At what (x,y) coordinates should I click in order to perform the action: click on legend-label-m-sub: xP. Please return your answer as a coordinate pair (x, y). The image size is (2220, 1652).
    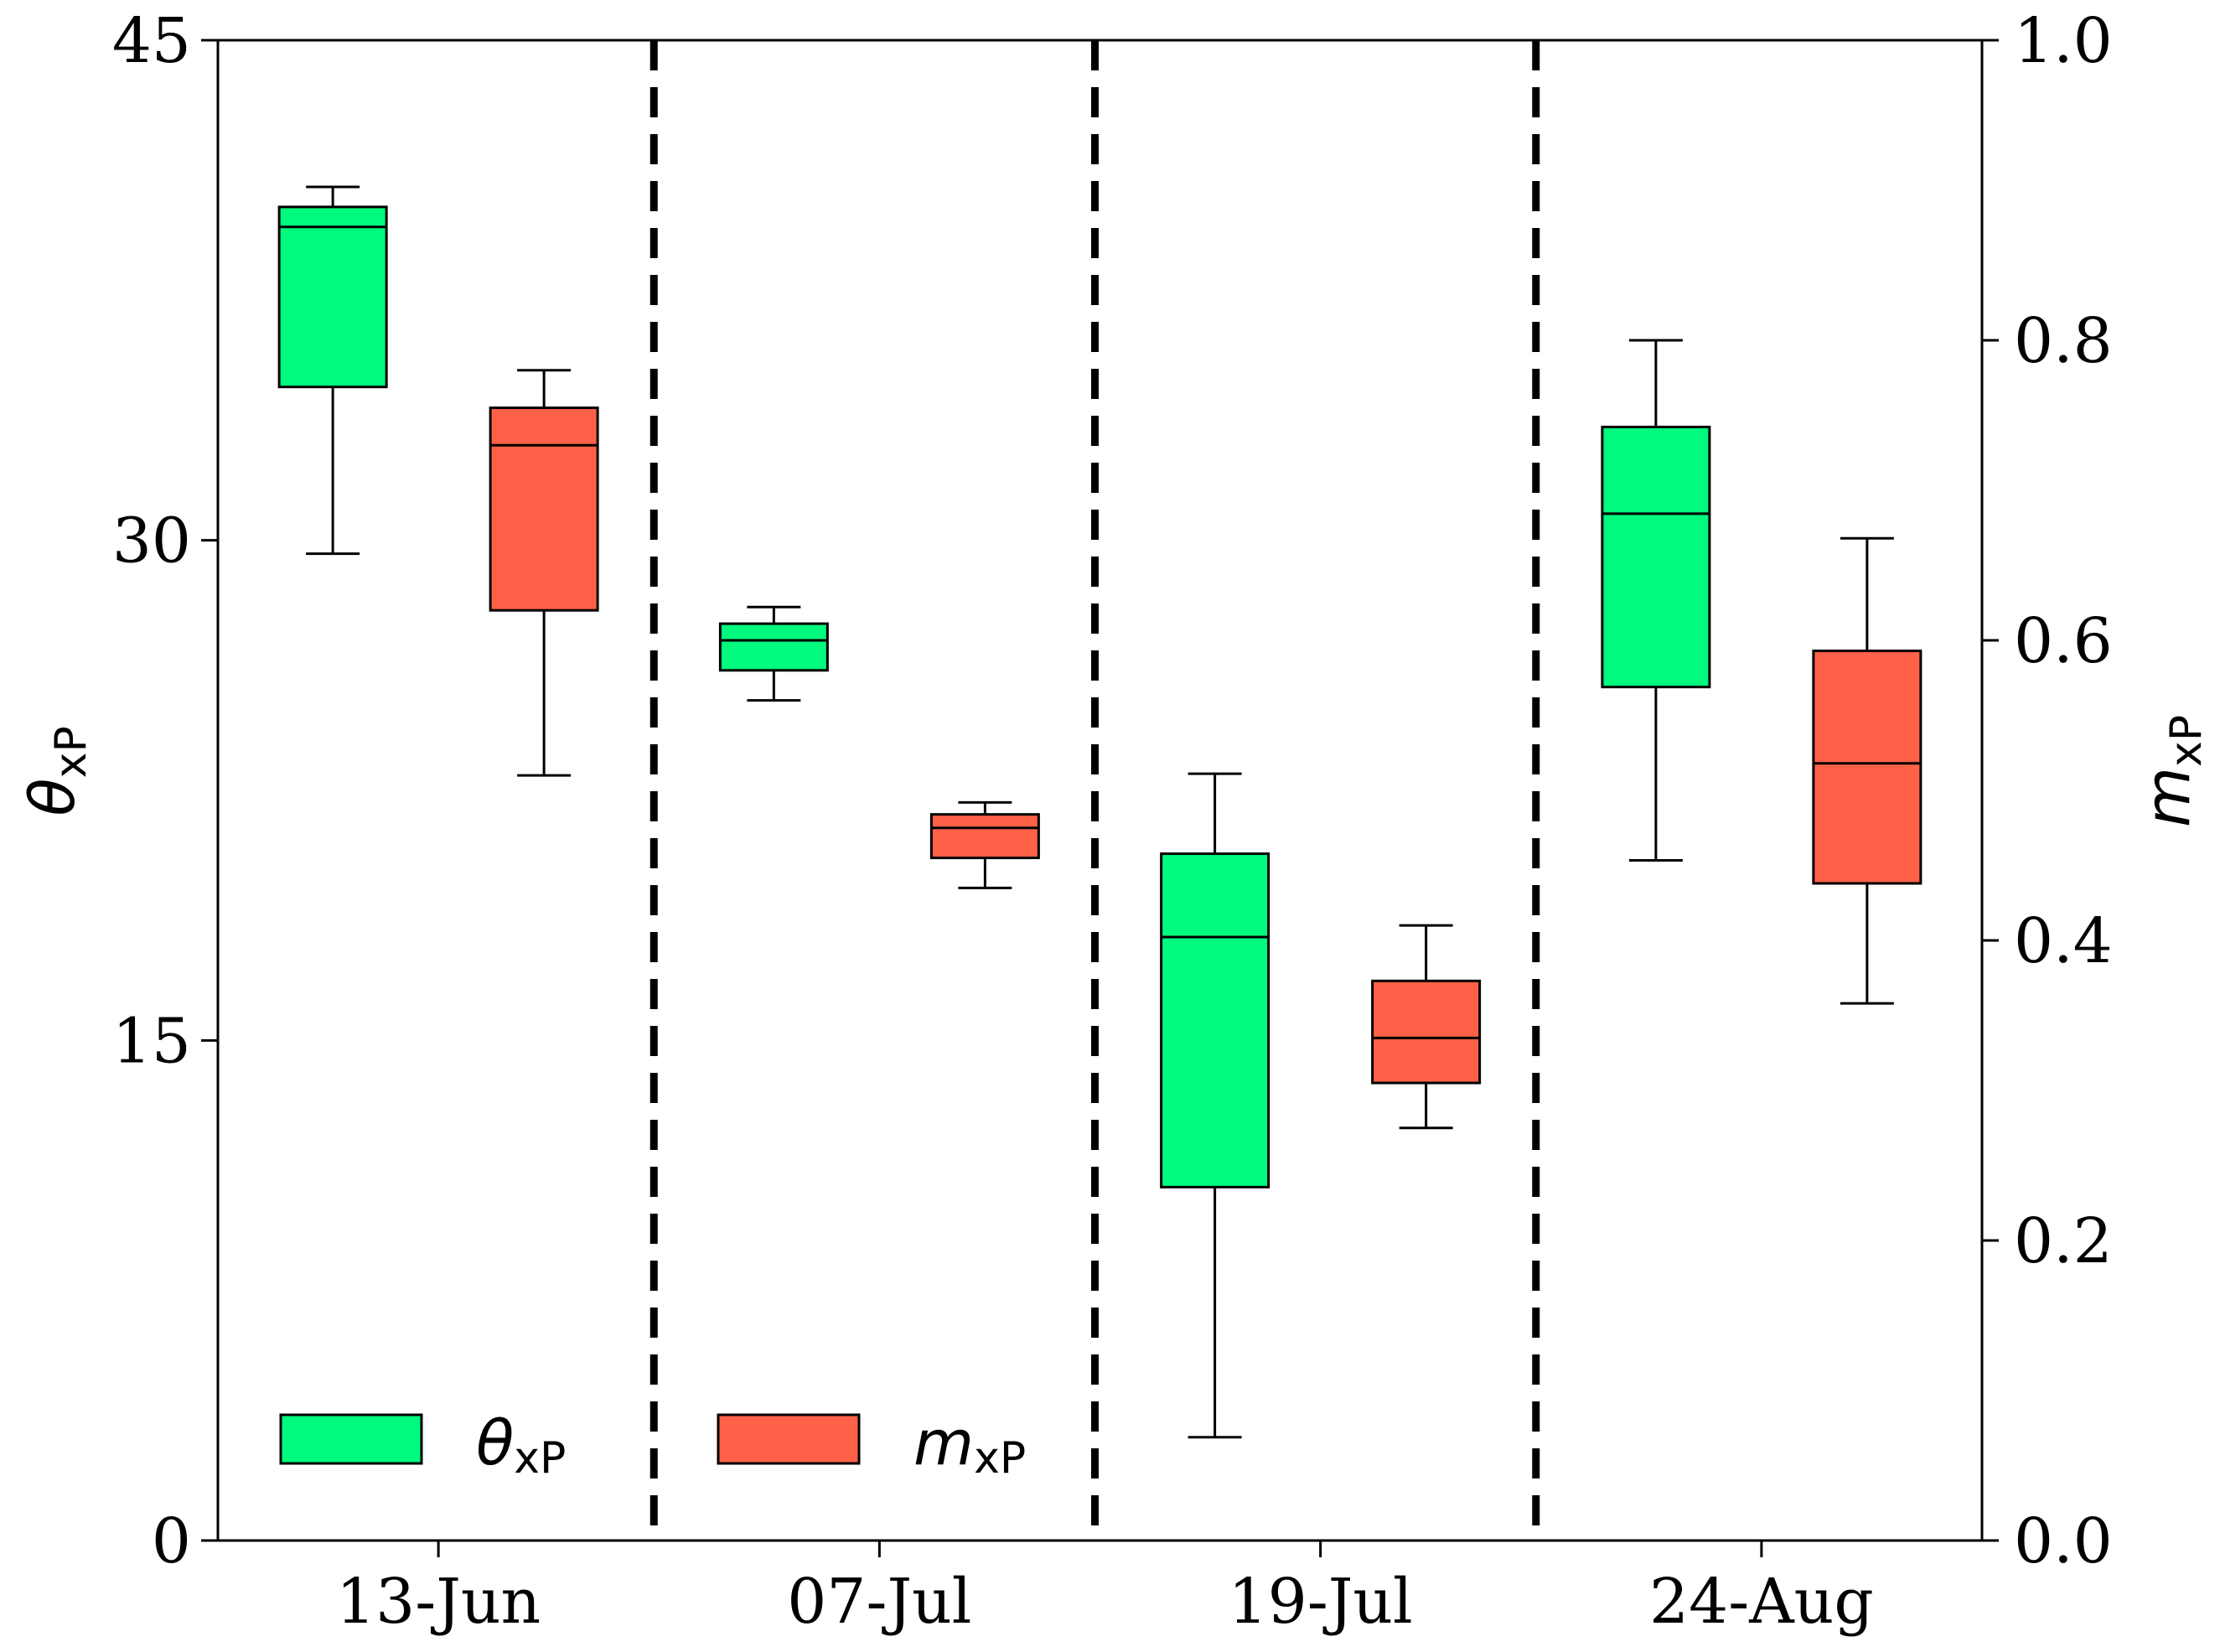
    Looking at the image, I should click on (1000, 1458).